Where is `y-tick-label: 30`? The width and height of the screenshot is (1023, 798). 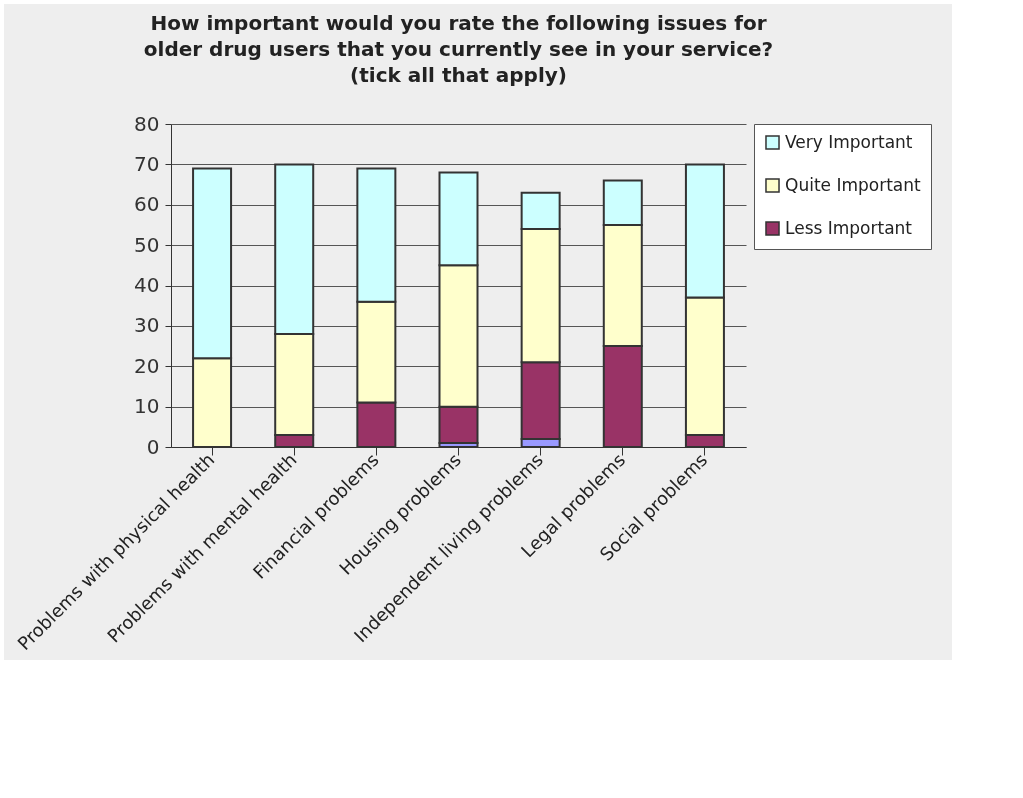
y-tick-label: 30 is located at coordinates (147, 325).